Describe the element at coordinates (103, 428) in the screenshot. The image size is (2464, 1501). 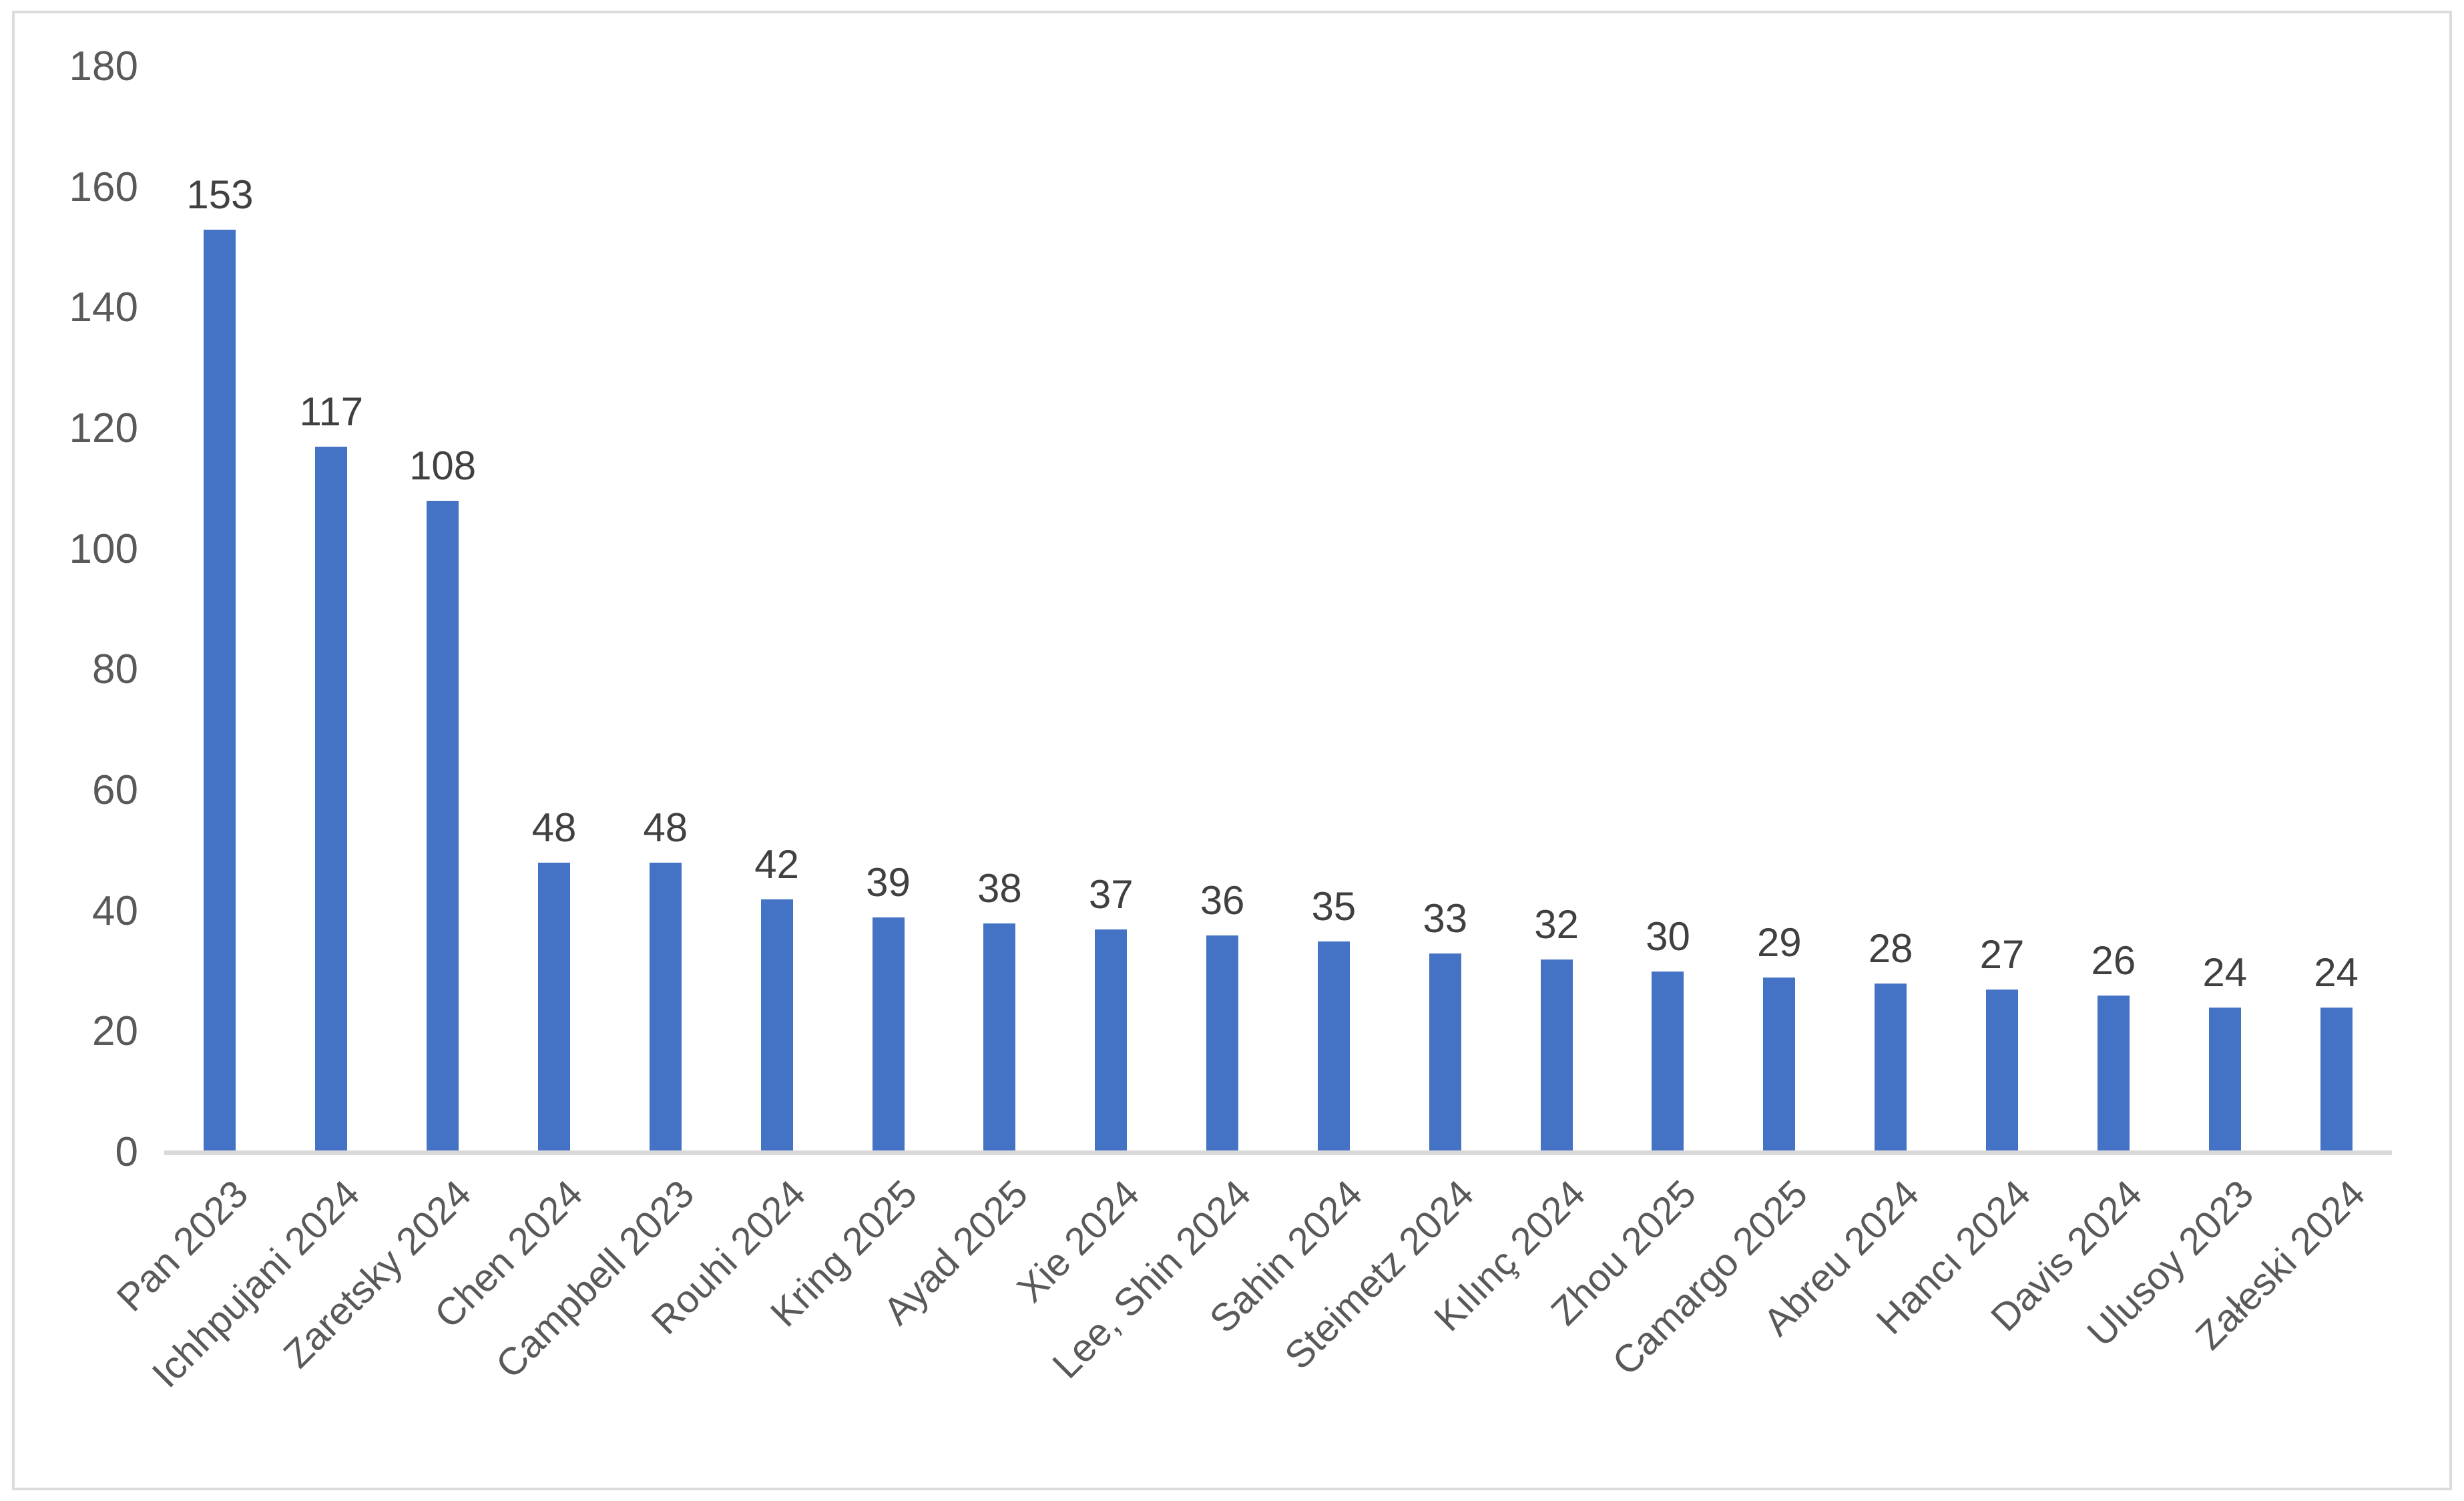
I see `y-axis-tick-label: 120` at that location.